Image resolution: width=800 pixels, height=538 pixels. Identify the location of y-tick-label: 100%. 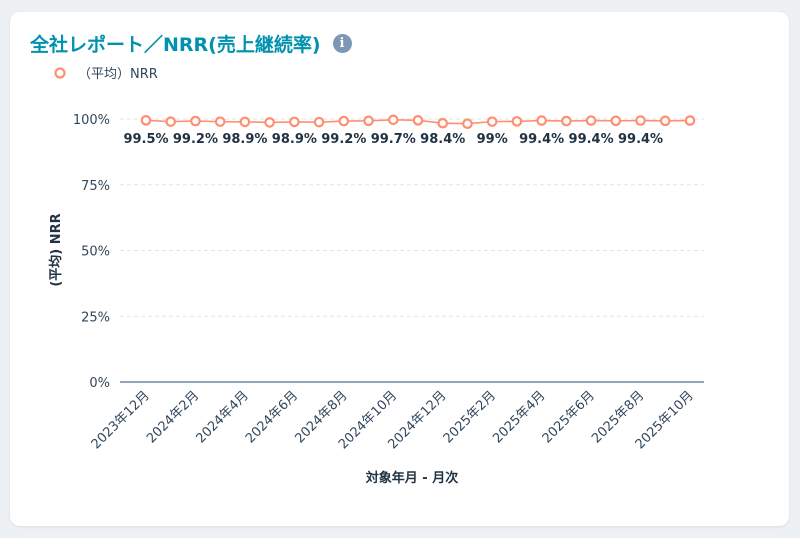
(91, 120).